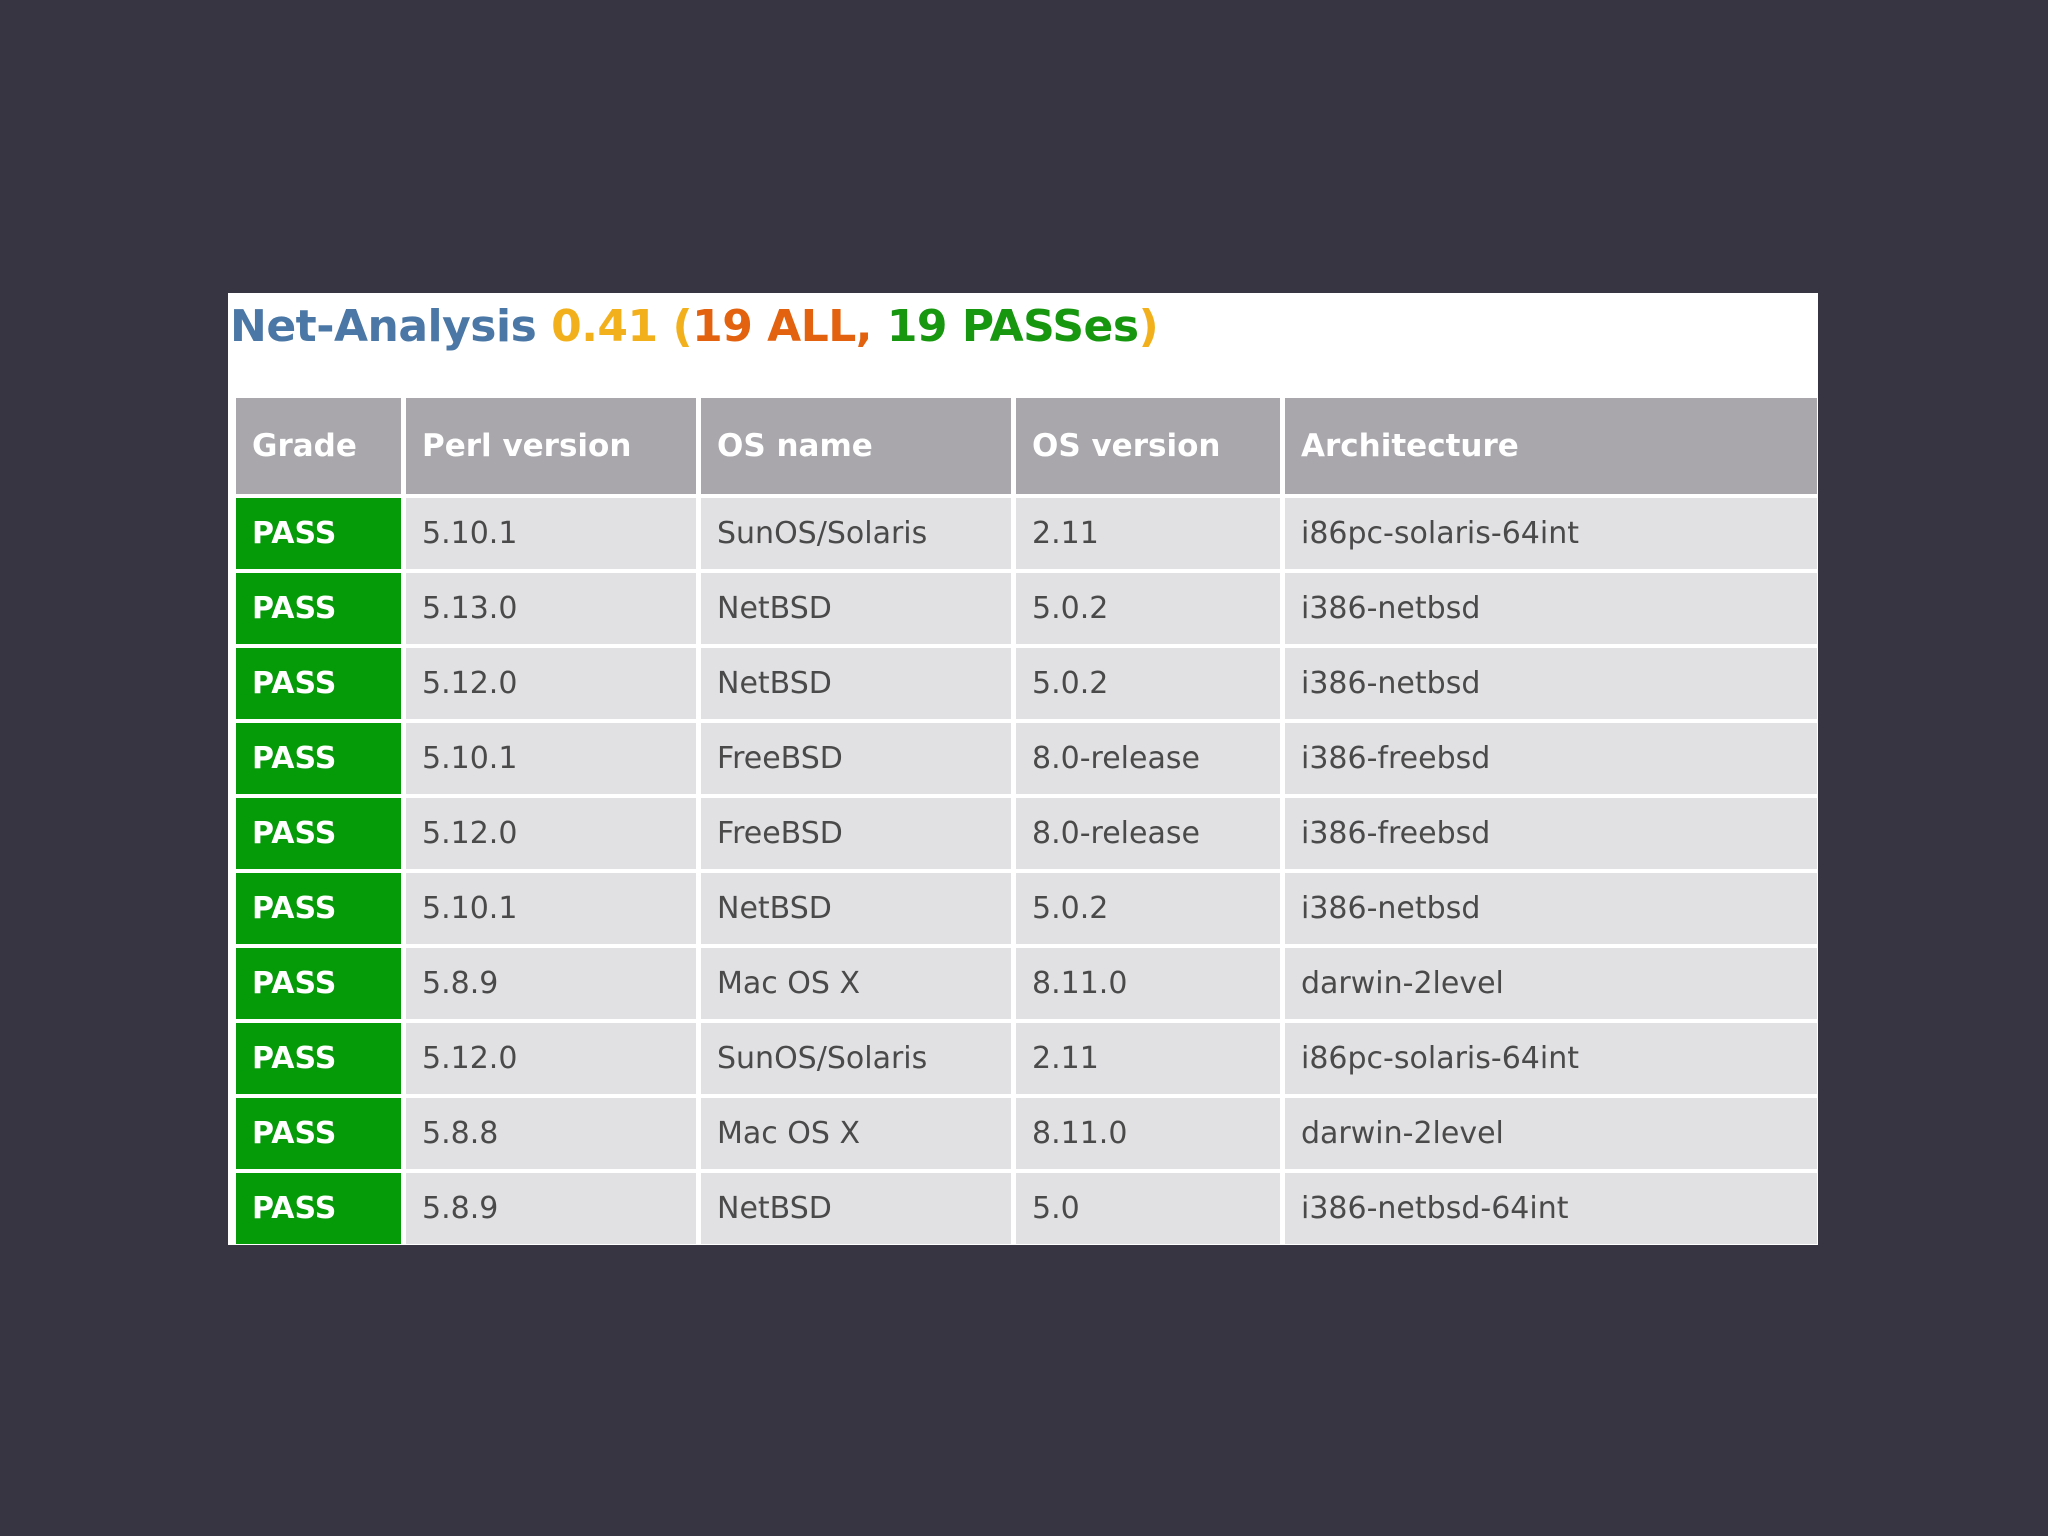 The image size is (2048, 1536). What do you see at coordinates (551, 608) in the screenshot?
I see `perl-version-cell: 5.13.0` at bounding box center [551, 608].